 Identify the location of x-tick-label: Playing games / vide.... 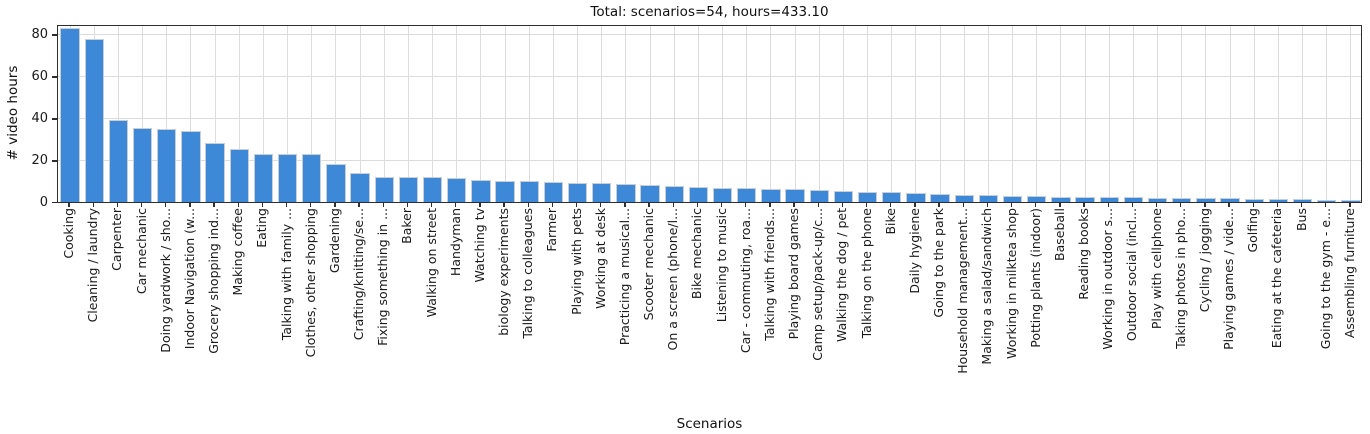
(1229, 279).